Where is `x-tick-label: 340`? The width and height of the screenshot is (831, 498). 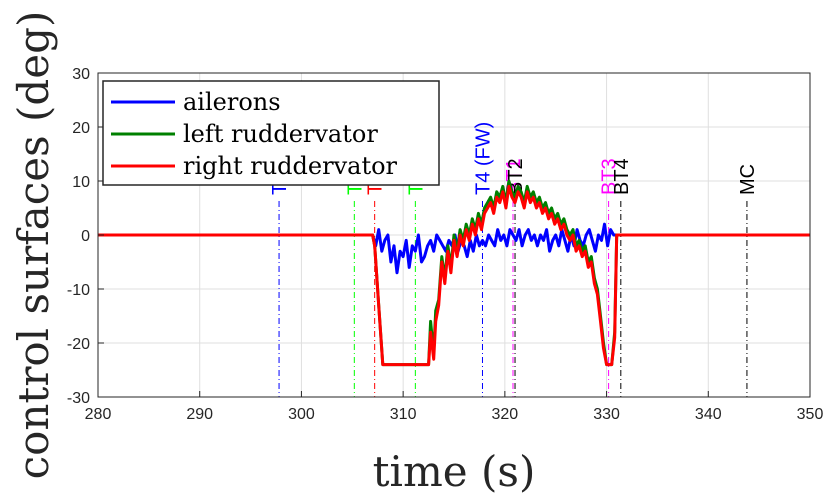 x-tick-label: 340 is located at coordinates (708, 414).